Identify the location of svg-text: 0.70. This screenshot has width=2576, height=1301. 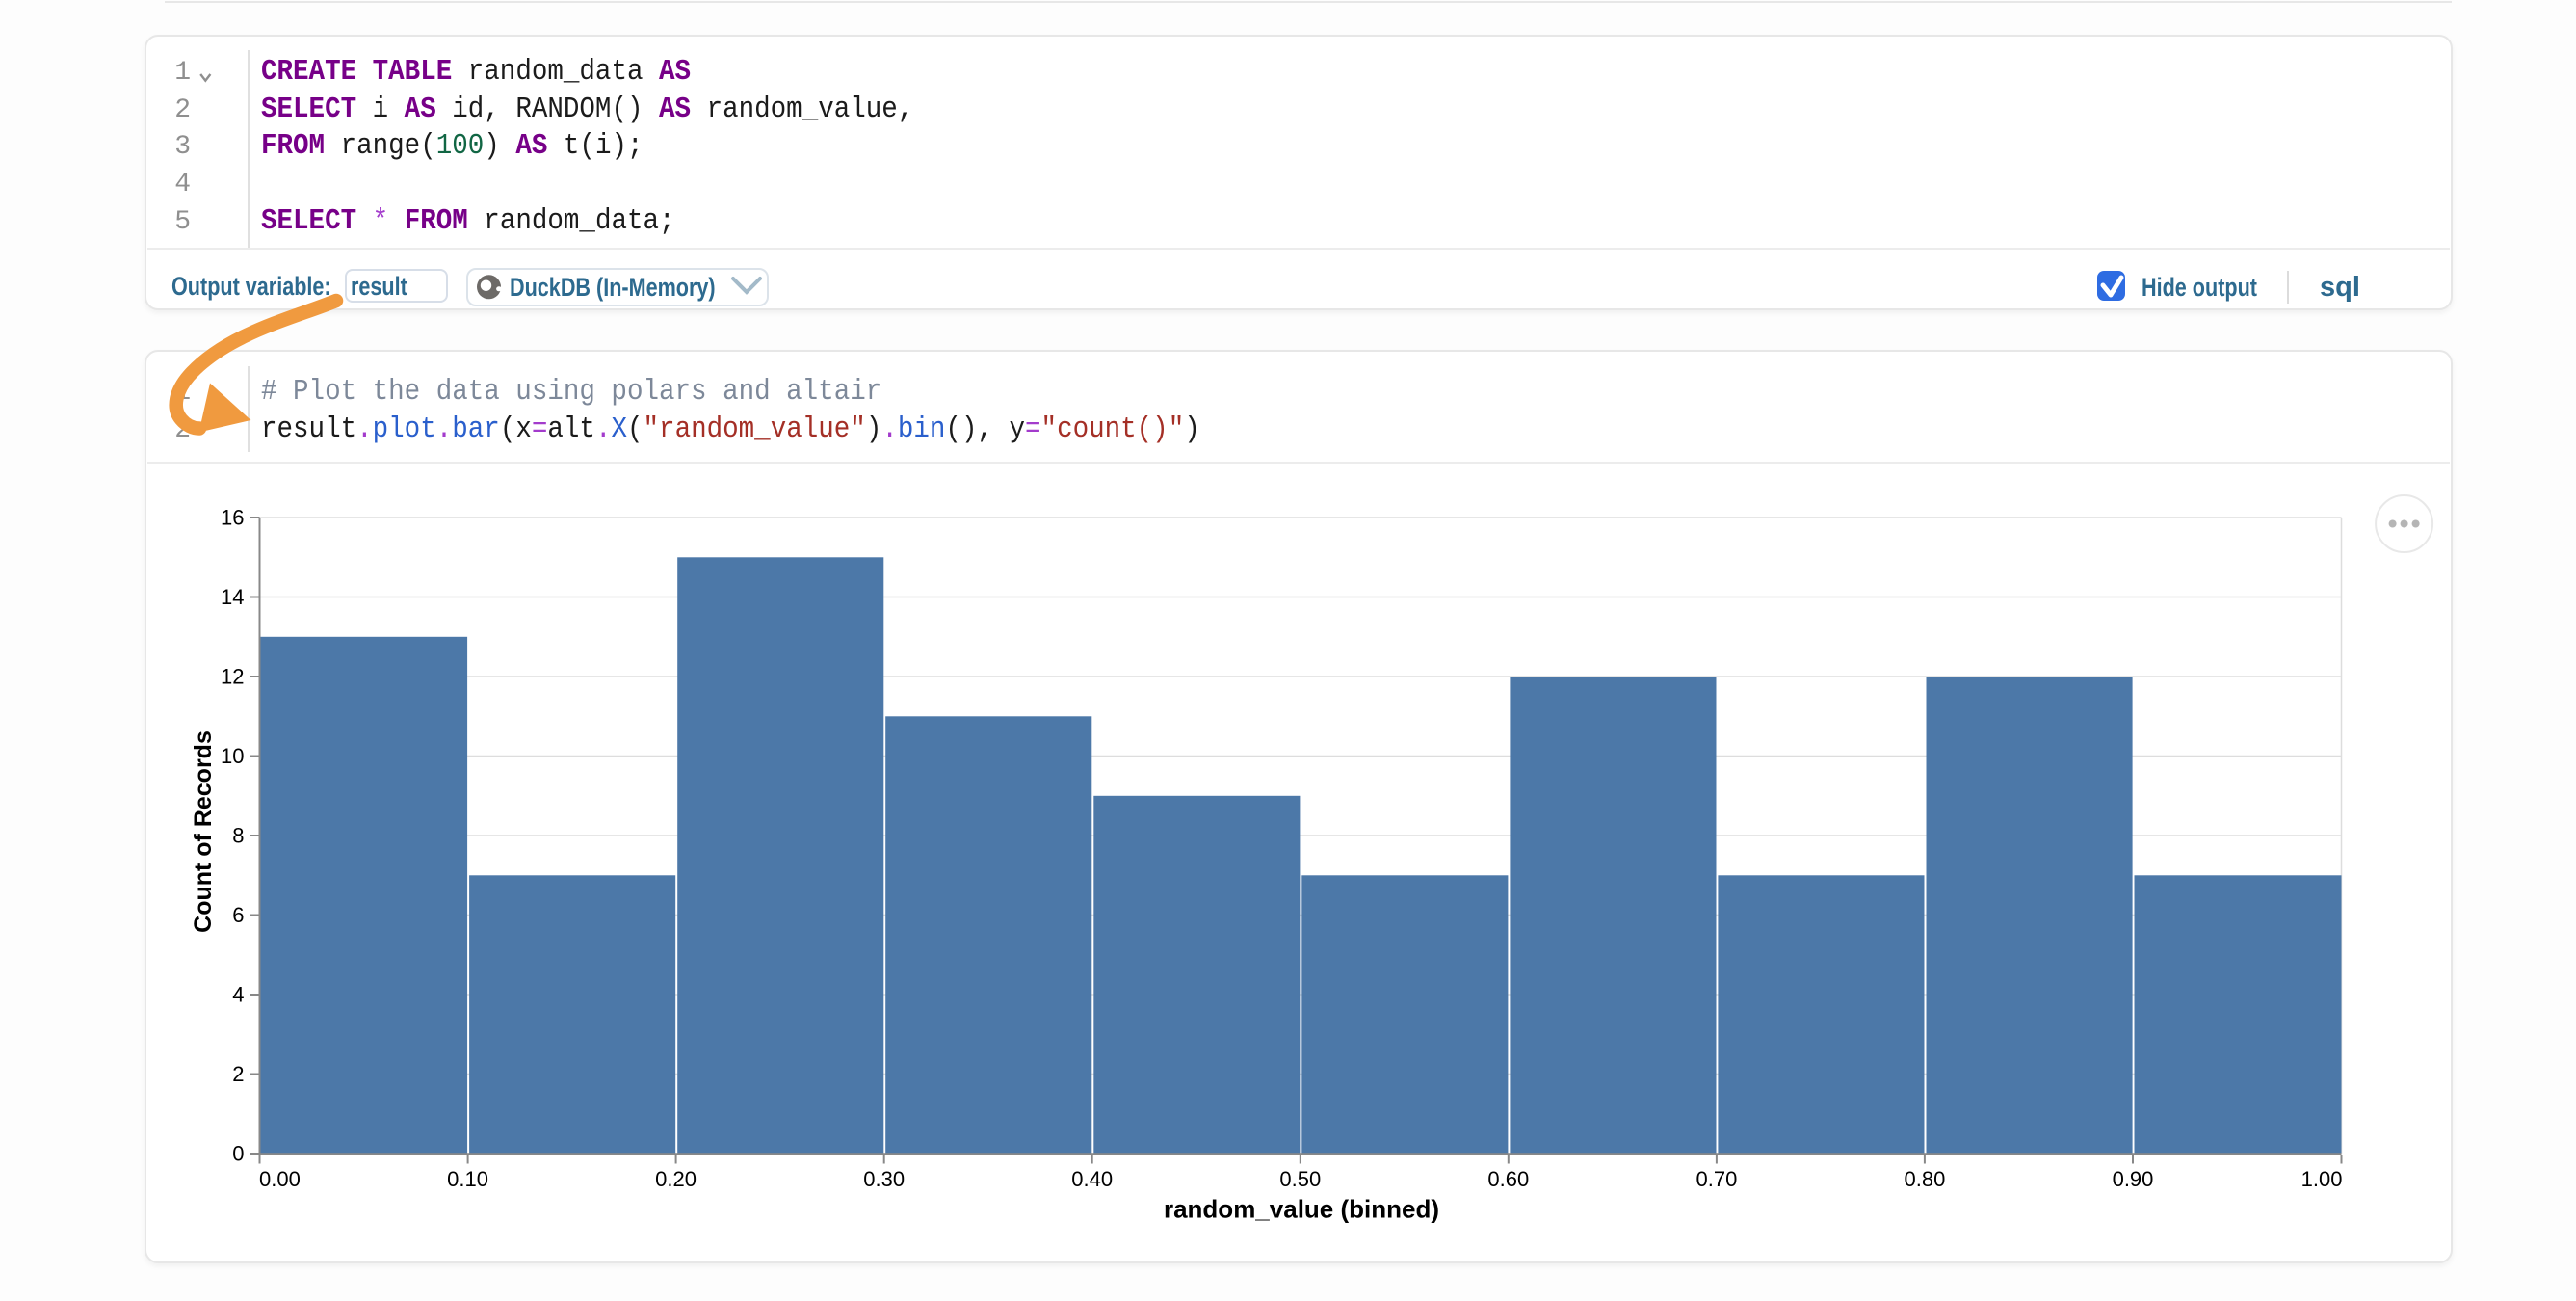
(1716, 1179).